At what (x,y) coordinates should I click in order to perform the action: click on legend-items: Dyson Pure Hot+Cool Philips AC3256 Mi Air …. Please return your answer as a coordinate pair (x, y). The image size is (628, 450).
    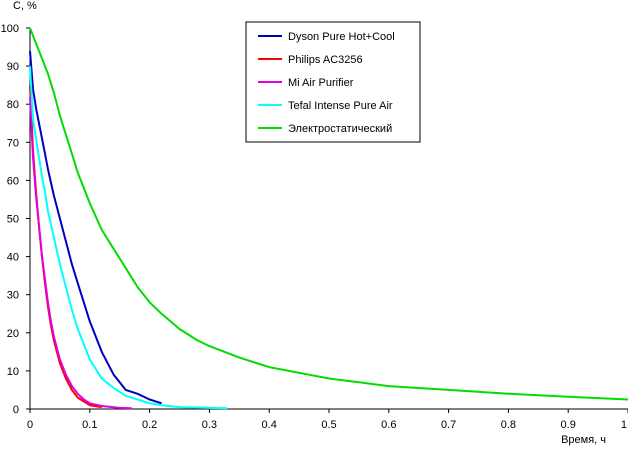
    Looking at the image, I should click on (326, 83).